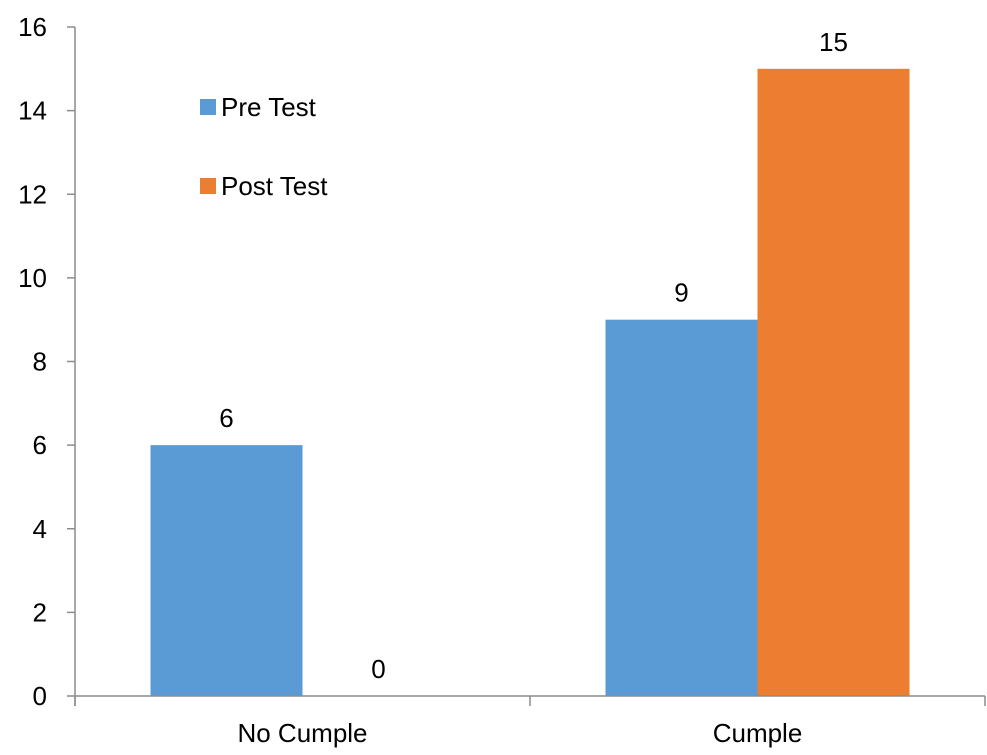 This screenshot has height=755, width=987. Describe the element at coordinates (519, 733) in the screenshot. I see `x-axis-labels: No Cumple Cumple` at that location.